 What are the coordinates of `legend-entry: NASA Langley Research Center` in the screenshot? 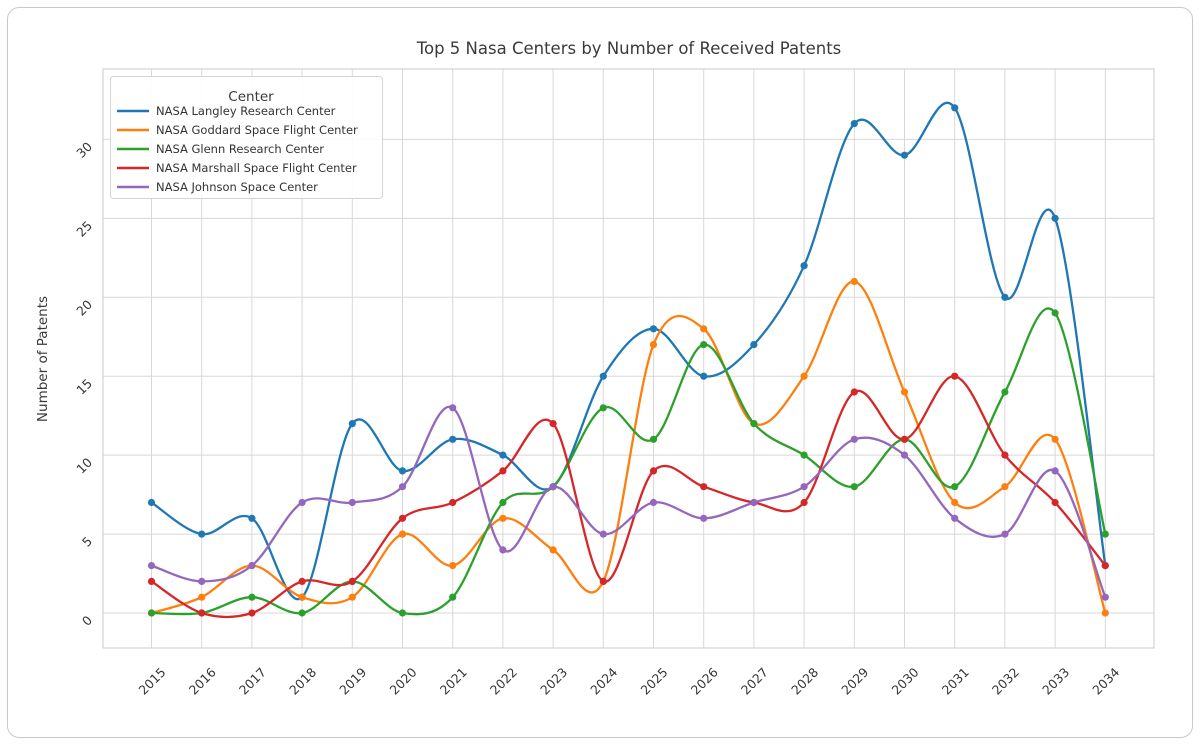 It's located at (226, 111).